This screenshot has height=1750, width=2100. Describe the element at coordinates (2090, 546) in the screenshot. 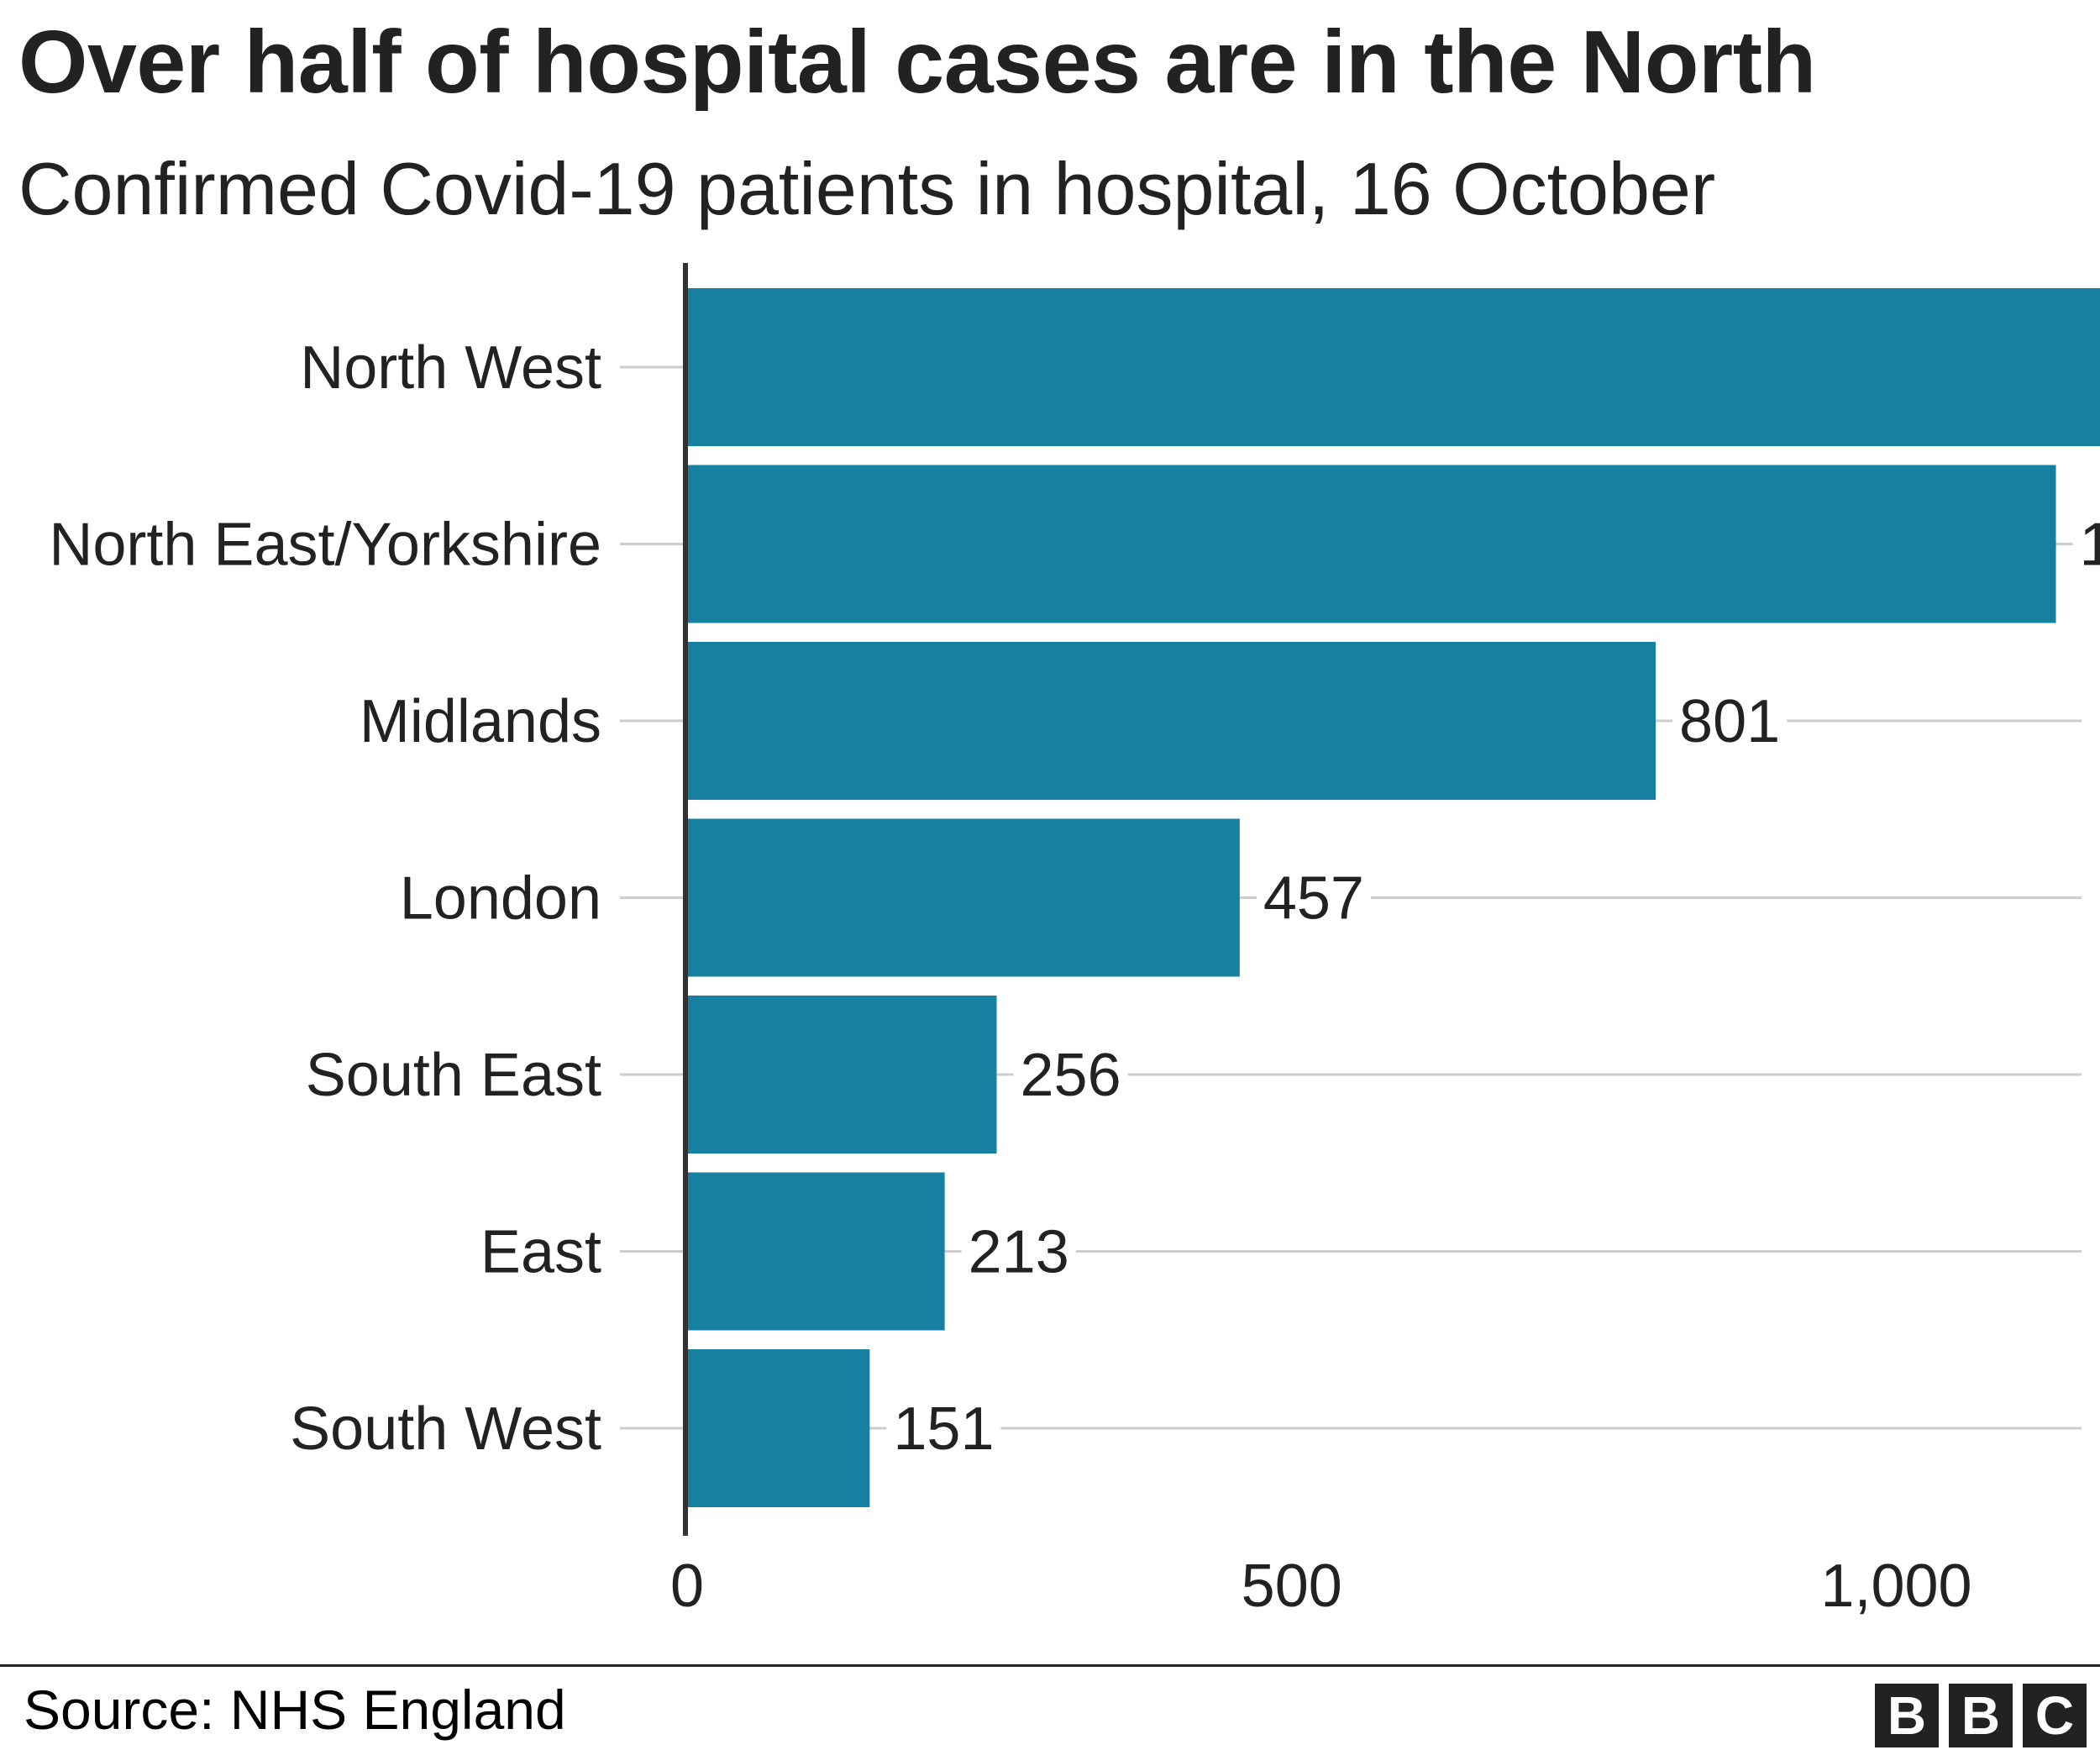

I see `value-label: 1,132` at that location.